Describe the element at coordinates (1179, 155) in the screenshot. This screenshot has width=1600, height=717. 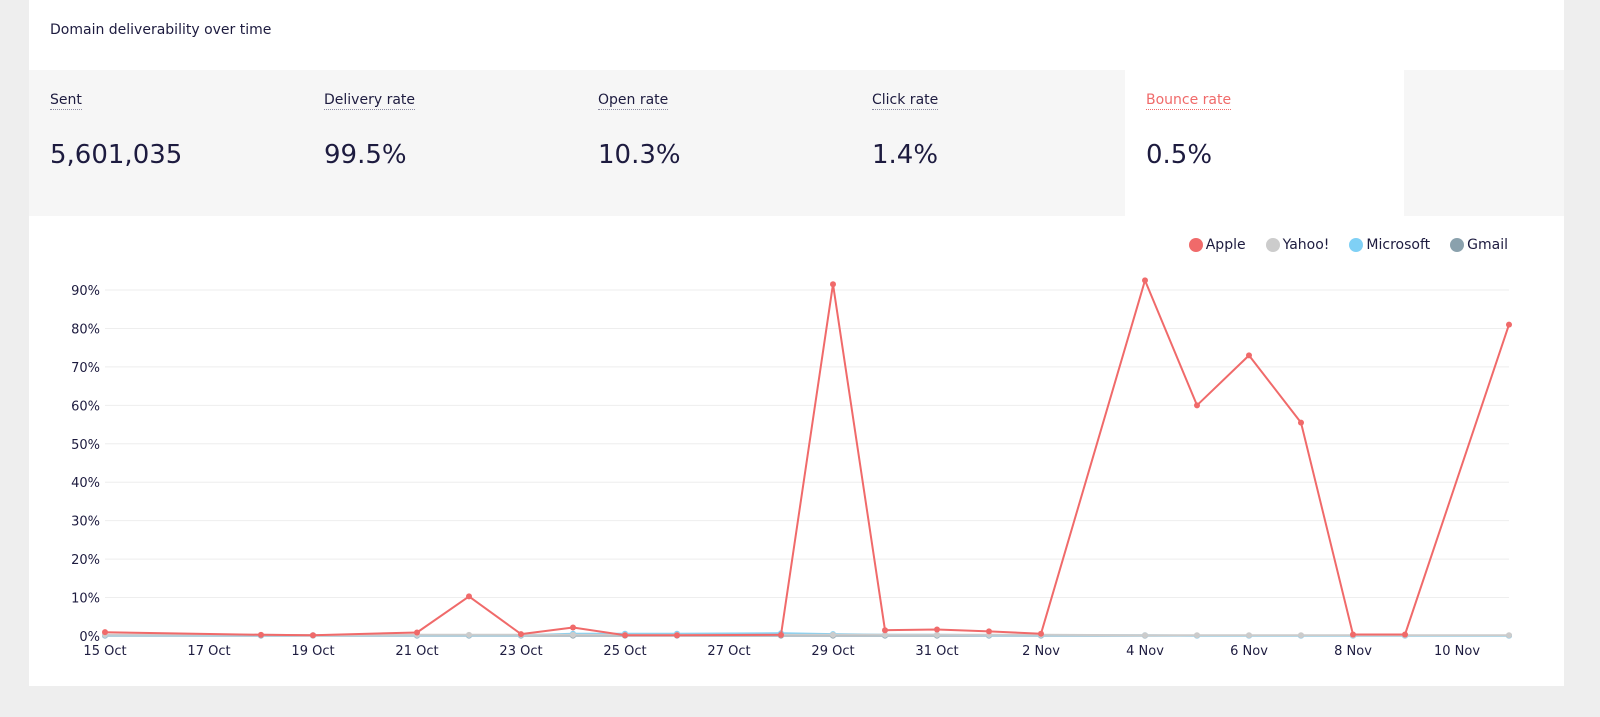
I see `metric-bounce-rate-value: 0.5%` at that location.